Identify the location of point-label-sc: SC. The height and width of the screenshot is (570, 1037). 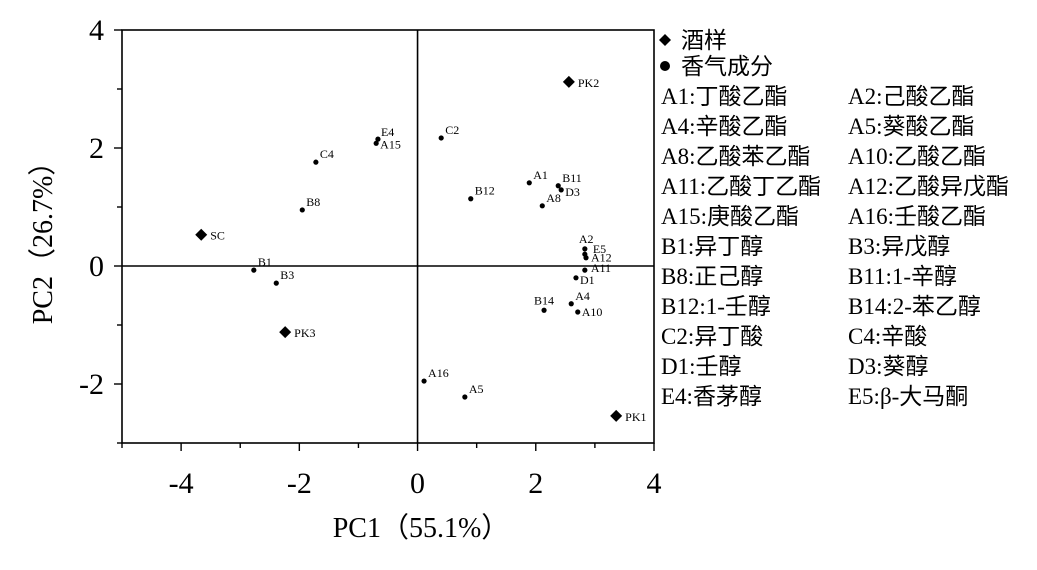
(217, 236).